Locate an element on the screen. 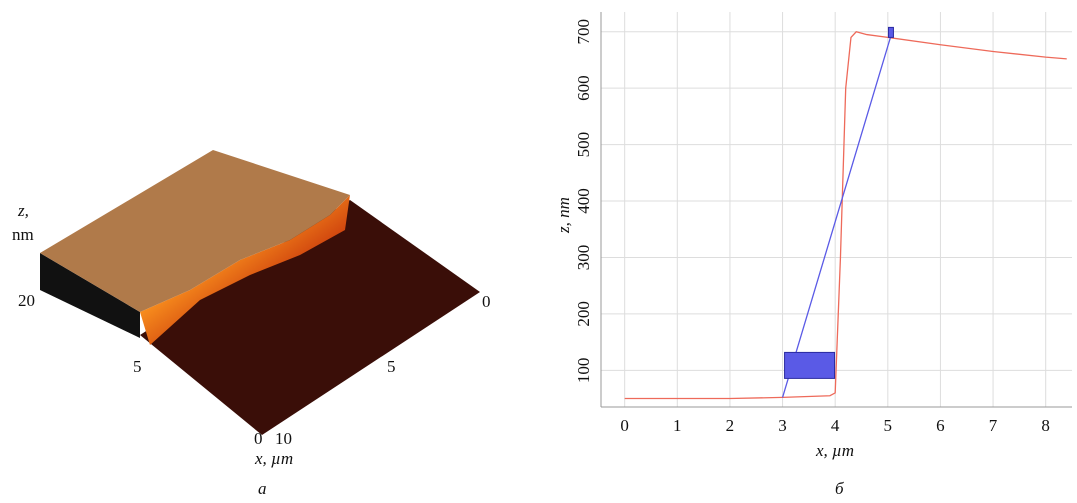 This screenshot has width=1077, height=503. axis-tick: 10 is located at coordinates (283, 438).